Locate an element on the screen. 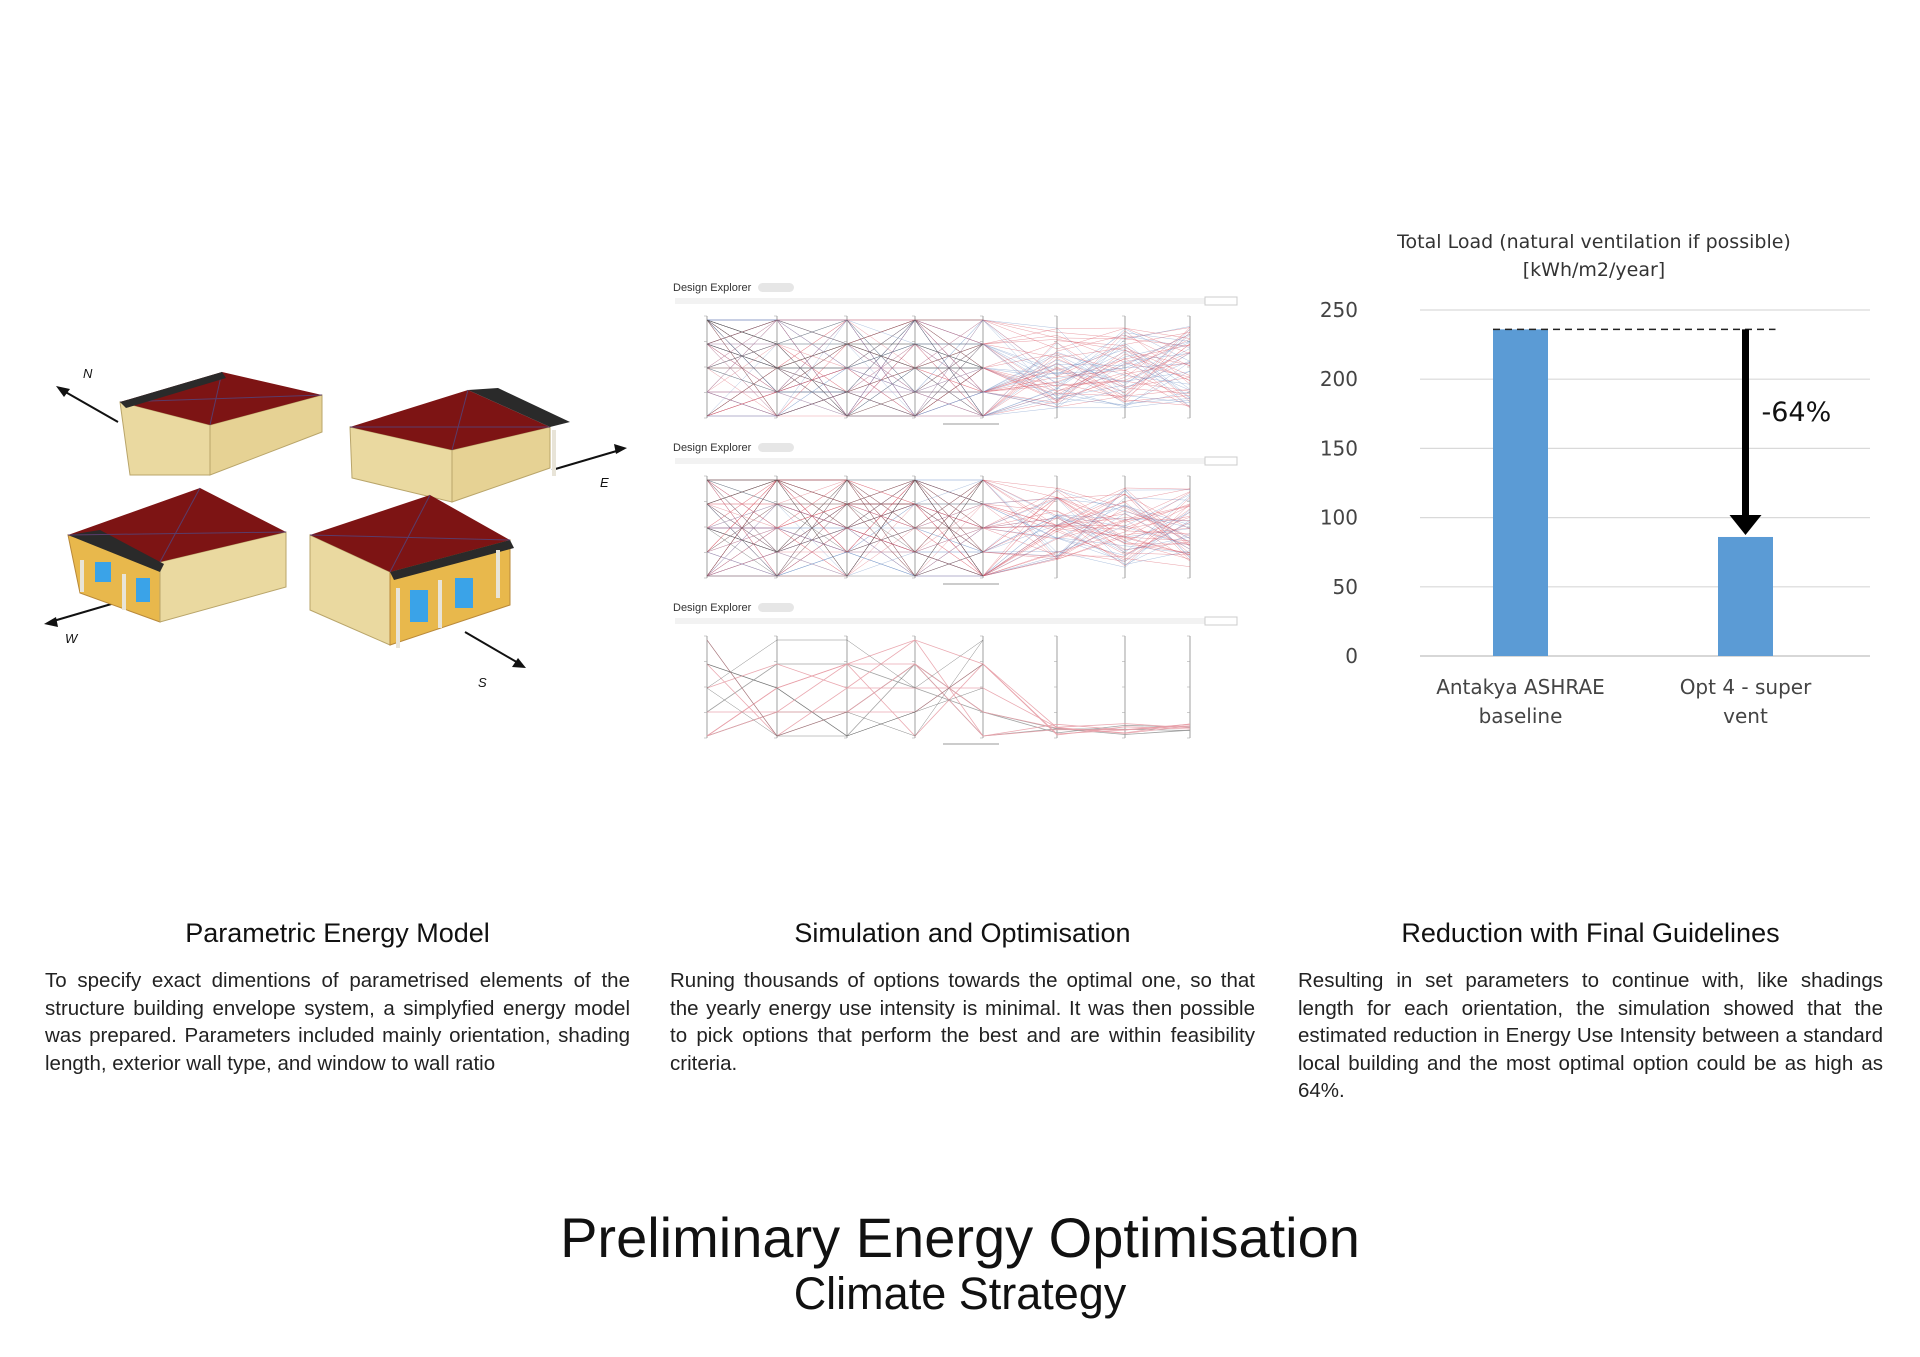 This screenshot has width=1920, height=1357. y-tick-label: 150 is located at coordinates (1339, 448).